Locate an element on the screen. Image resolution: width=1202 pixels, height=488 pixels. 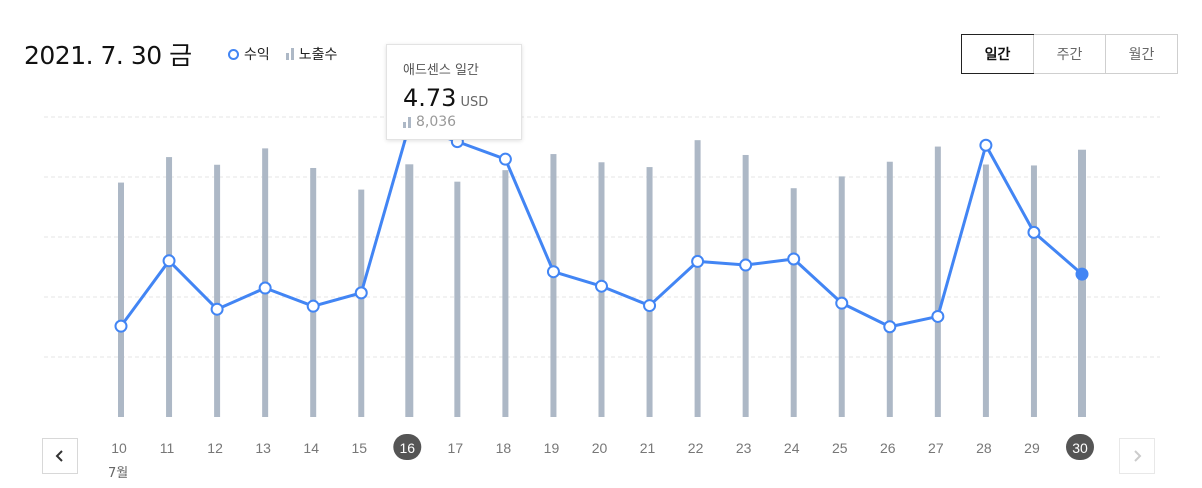
x-tick-label: 30 is located at coordinates (1080, 448).